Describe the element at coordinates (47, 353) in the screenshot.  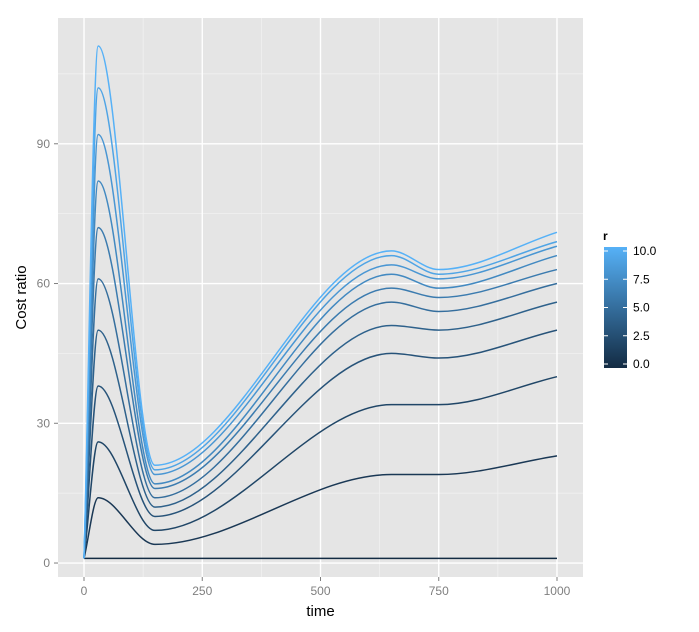
I see `y-axis: 0 30 60 90` at that location.